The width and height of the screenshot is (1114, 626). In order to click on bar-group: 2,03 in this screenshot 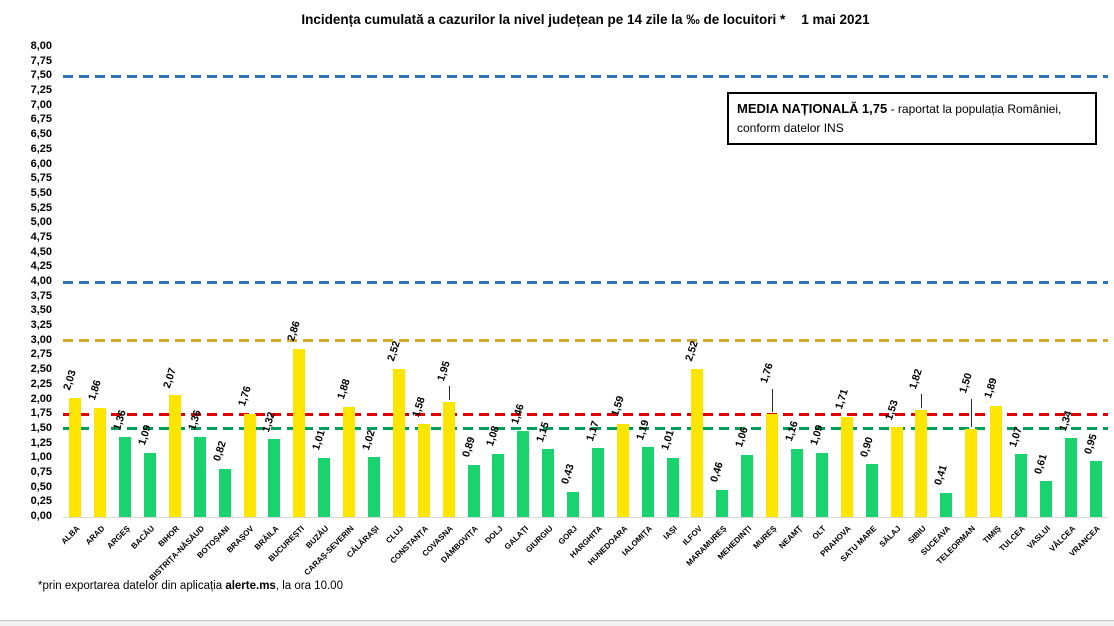, I will do `click(74, 282)`.